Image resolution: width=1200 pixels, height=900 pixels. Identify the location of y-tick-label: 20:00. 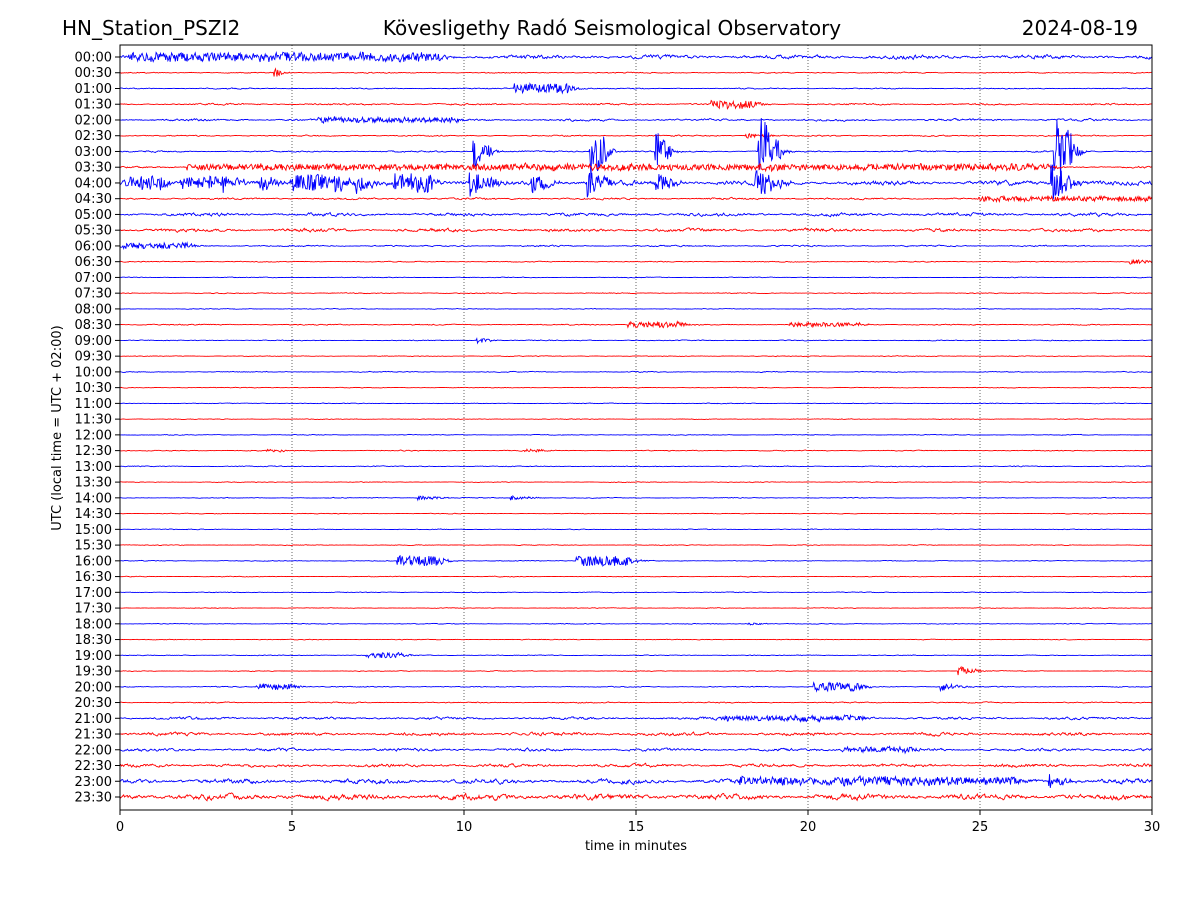
(93, 687).